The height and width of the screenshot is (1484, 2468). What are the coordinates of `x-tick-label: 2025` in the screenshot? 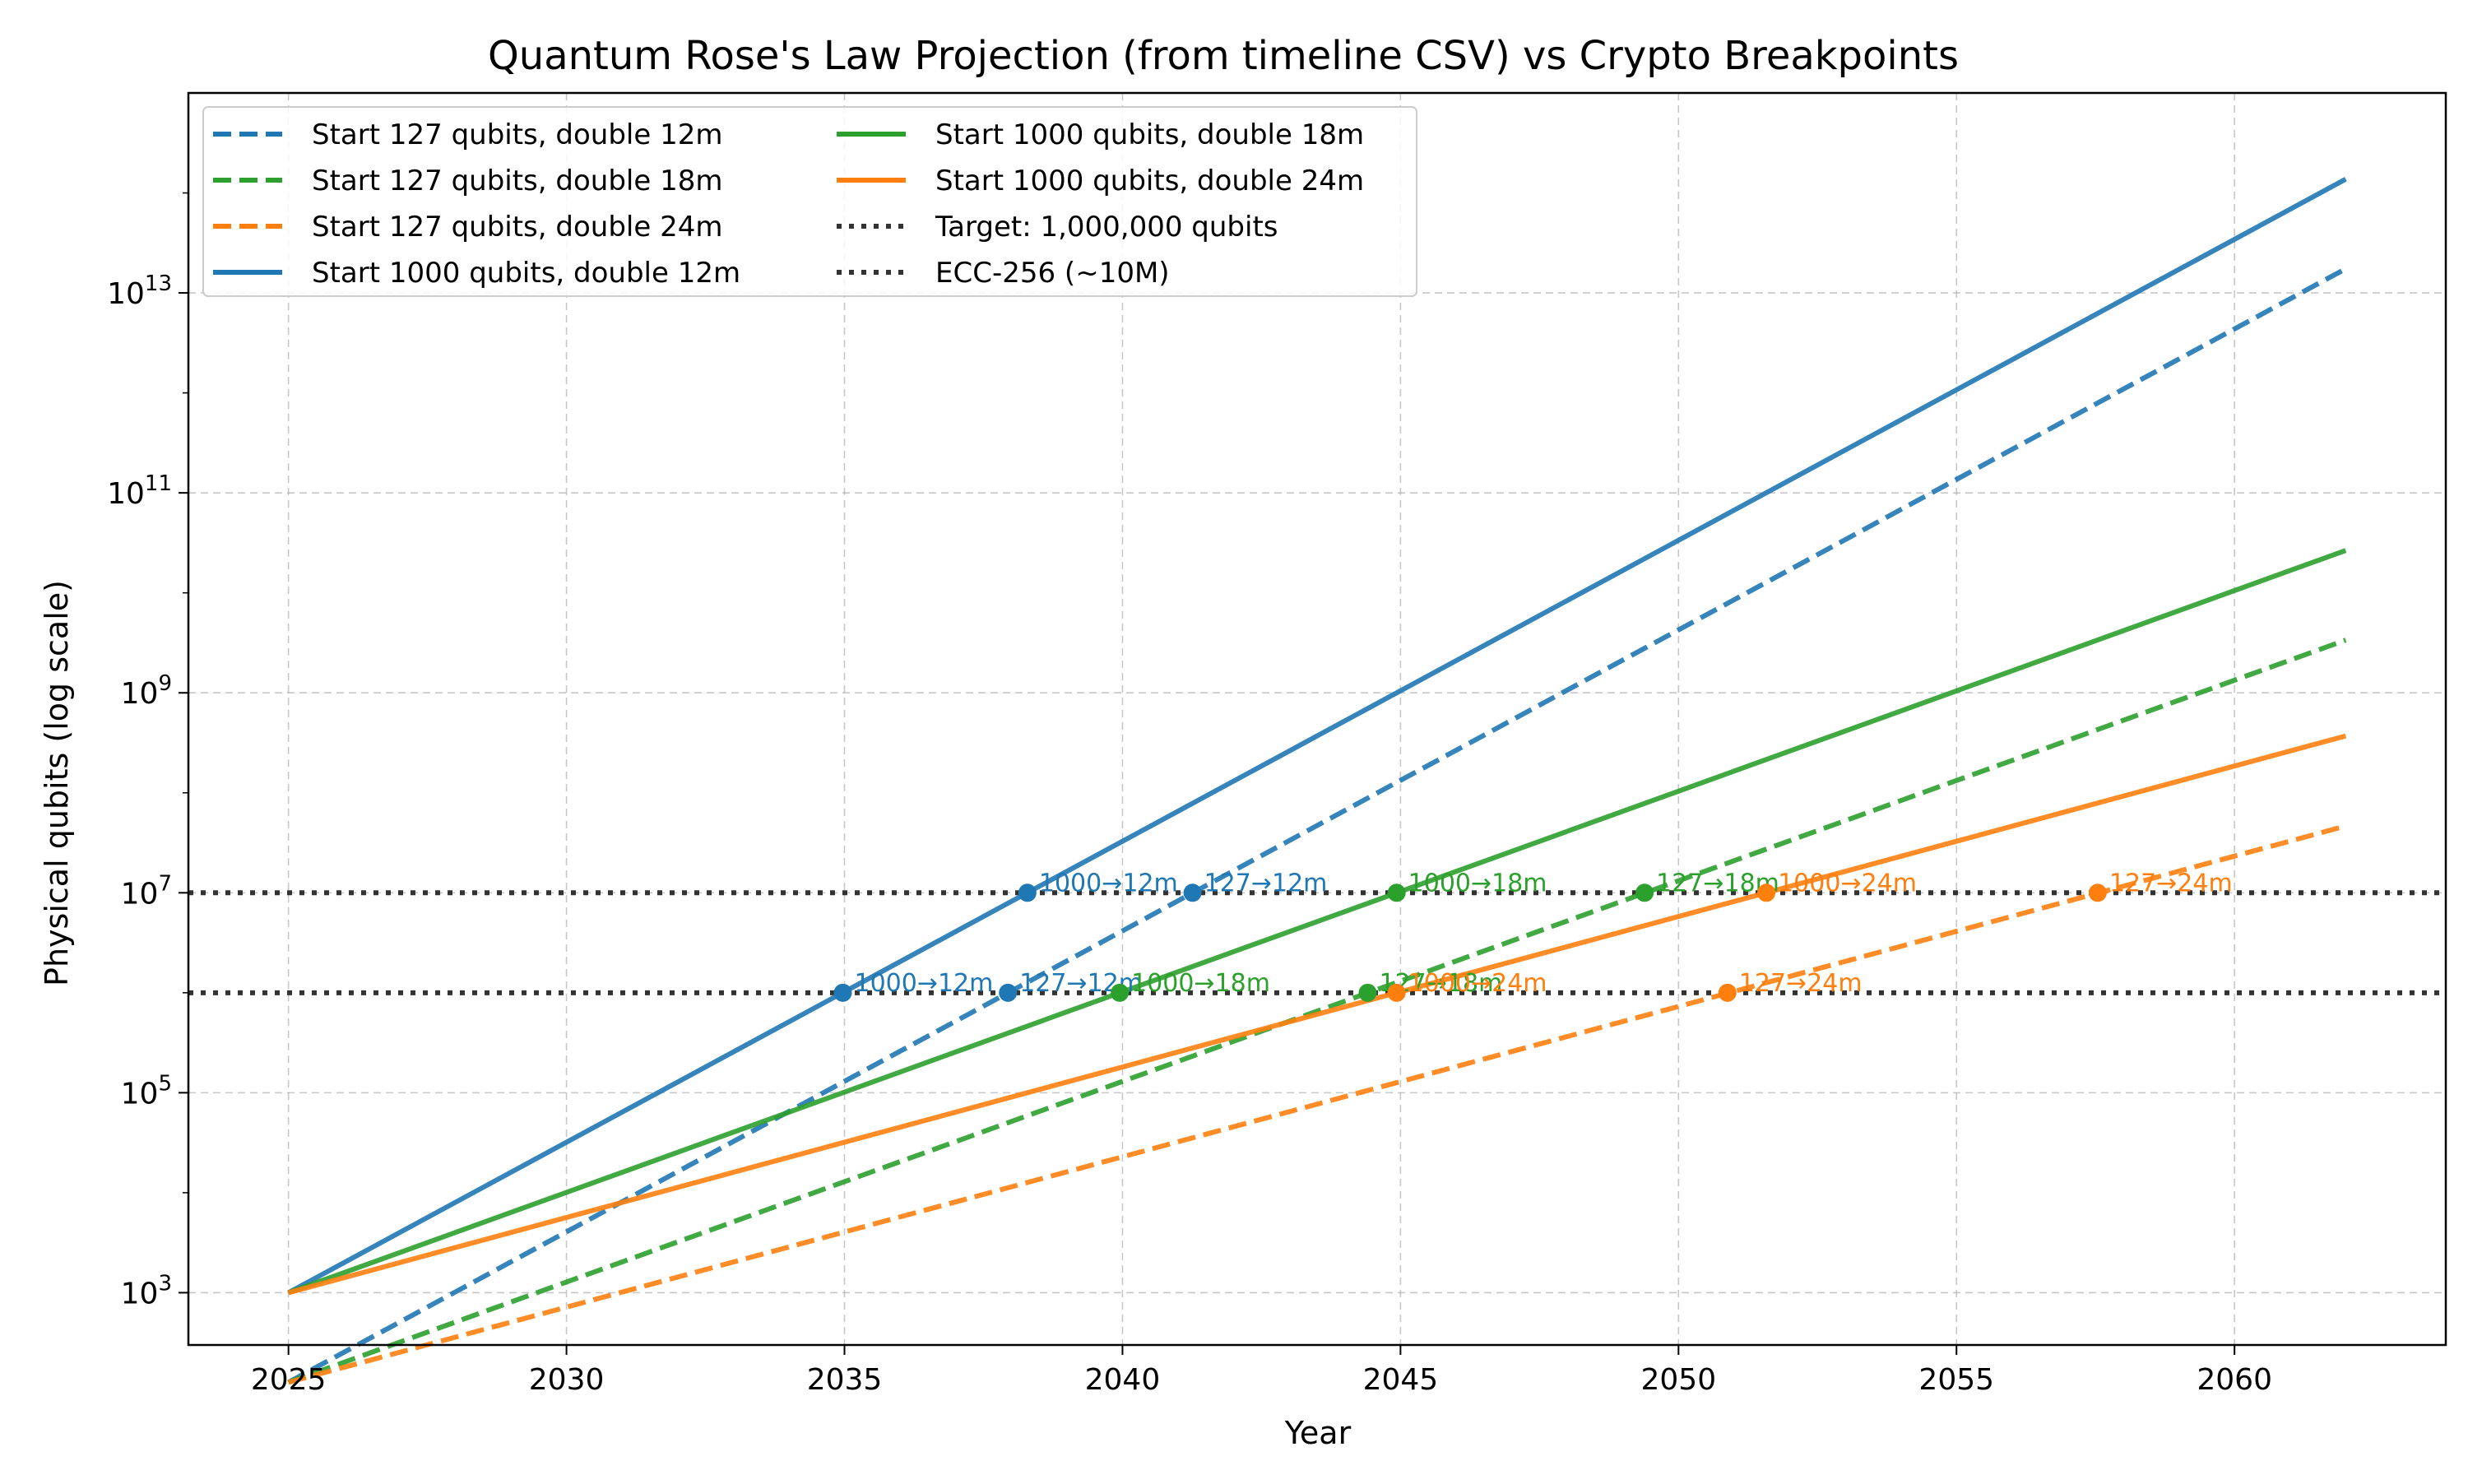 It's located at (289, 1380).